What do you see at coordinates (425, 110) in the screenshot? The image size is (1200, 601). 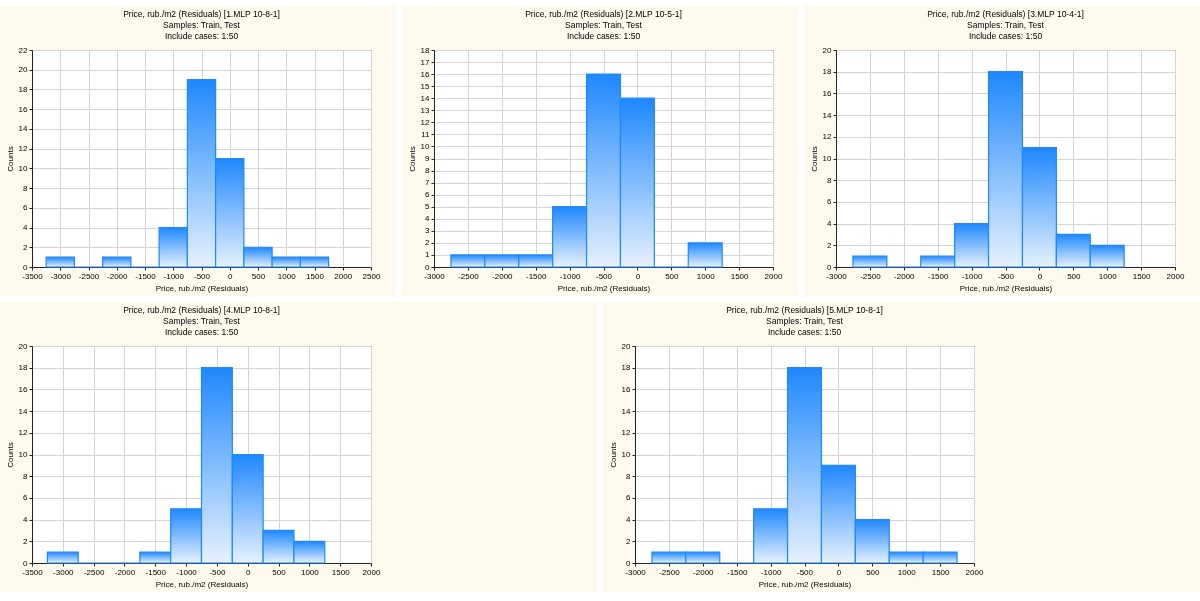 I see `y-tick-label: 13` at bounding box center [425, 110].